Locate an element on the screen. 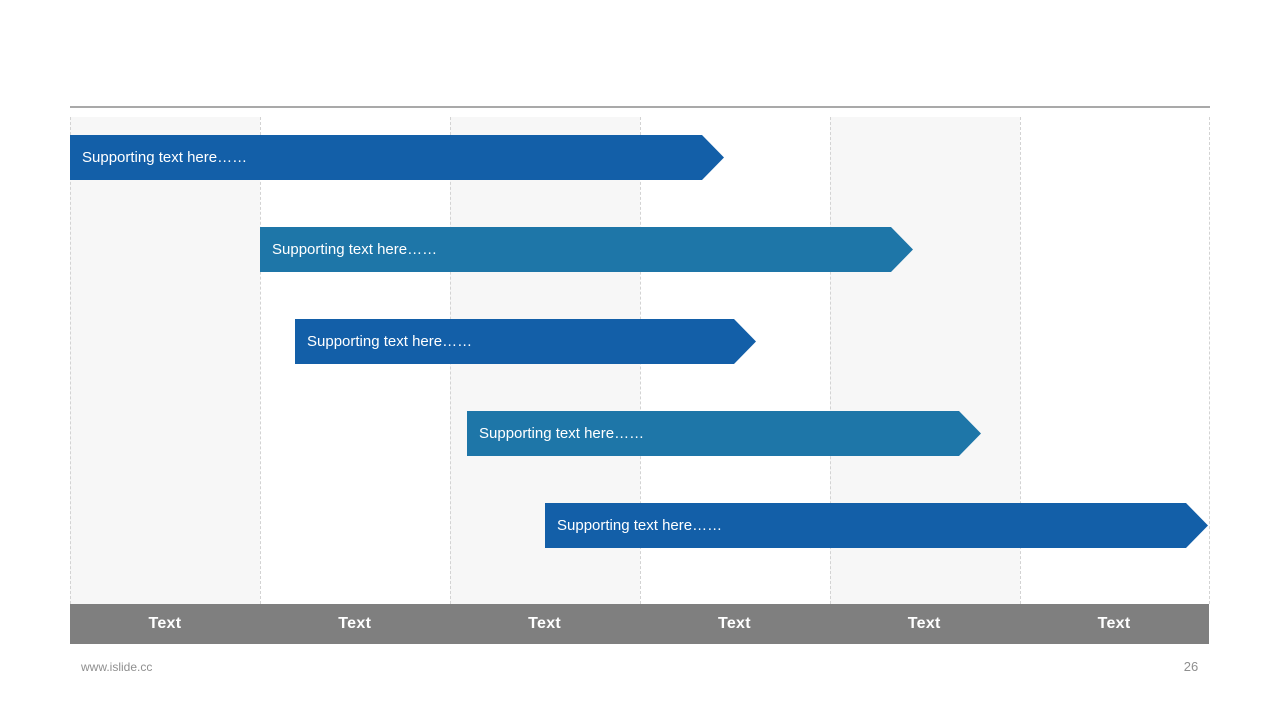 Image resolution: width=1280 pixels, height=720 pixels. watermark-url: www.islide.cc is located at coordinates (117, 667).